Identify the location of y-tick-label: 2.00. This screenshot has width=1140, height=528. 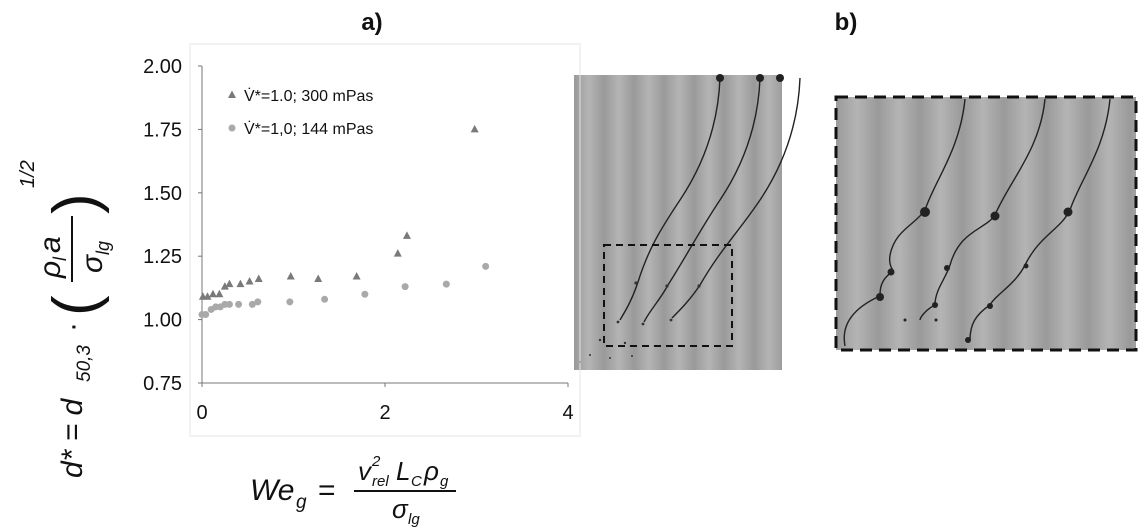
(162, 67).